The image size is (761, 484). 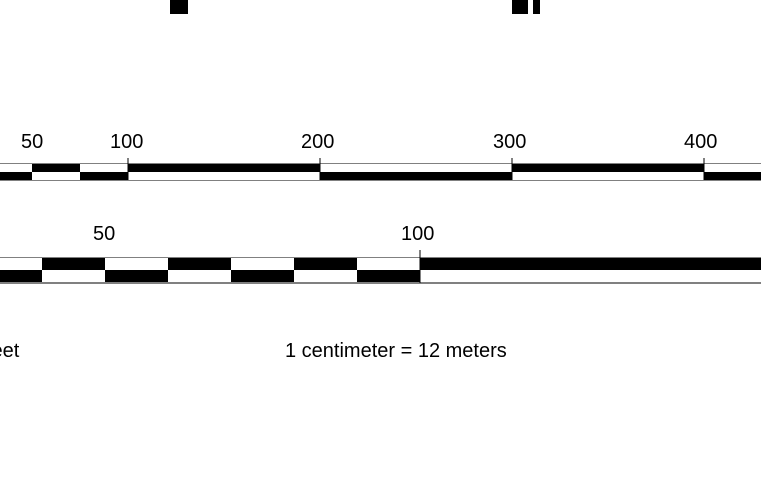 What do you see at coordinates (262, 276) in the screenshot?
I see `meter-seg-4-bottom` at bounding box center [262, 276].